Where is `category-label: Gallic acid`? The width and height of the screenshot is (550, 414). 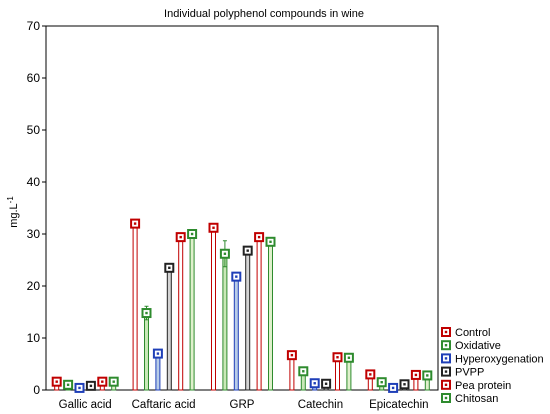
category-label: Gallic acid is located at coordinates (85, 405).